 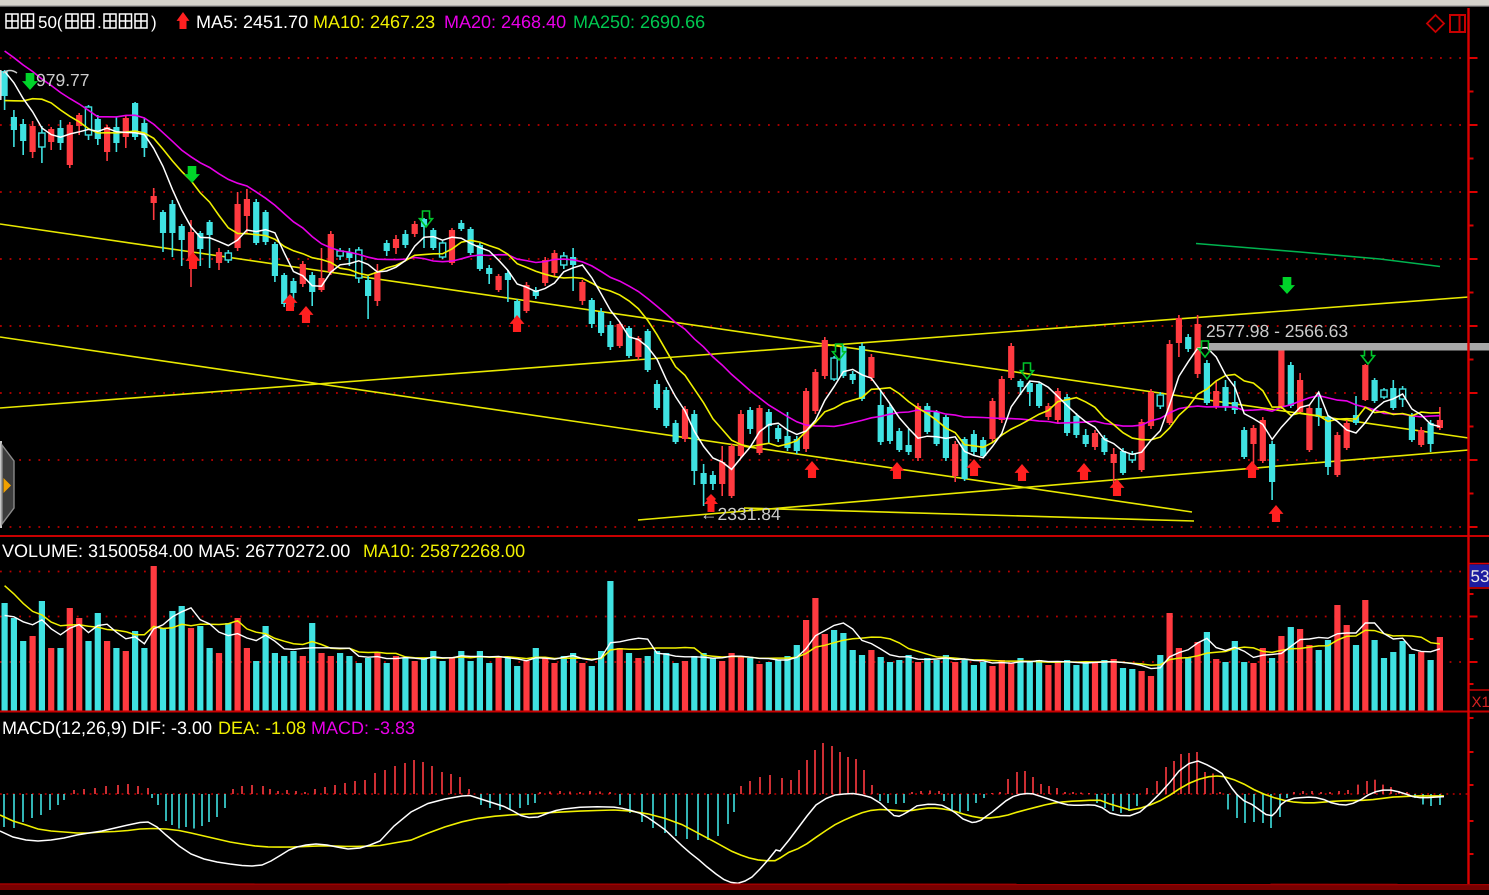 I want to click on svg-text: 2577.98 - 2566.63, so click(x=1277, y=331).